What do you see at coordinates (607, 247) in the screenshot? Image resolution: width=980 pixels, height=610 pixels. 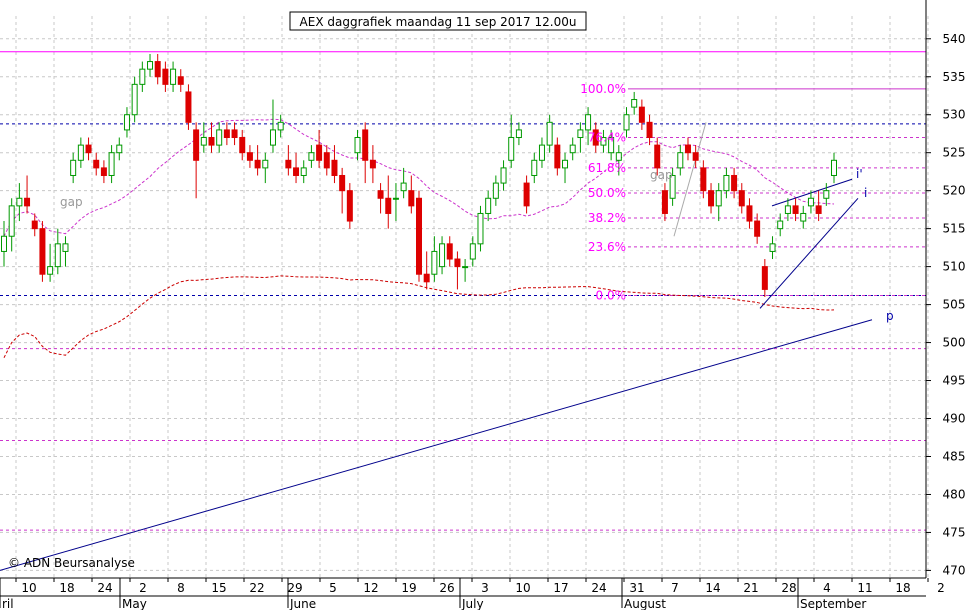 I see `fib-label: 23.6%` at bounding box center [607, 247].